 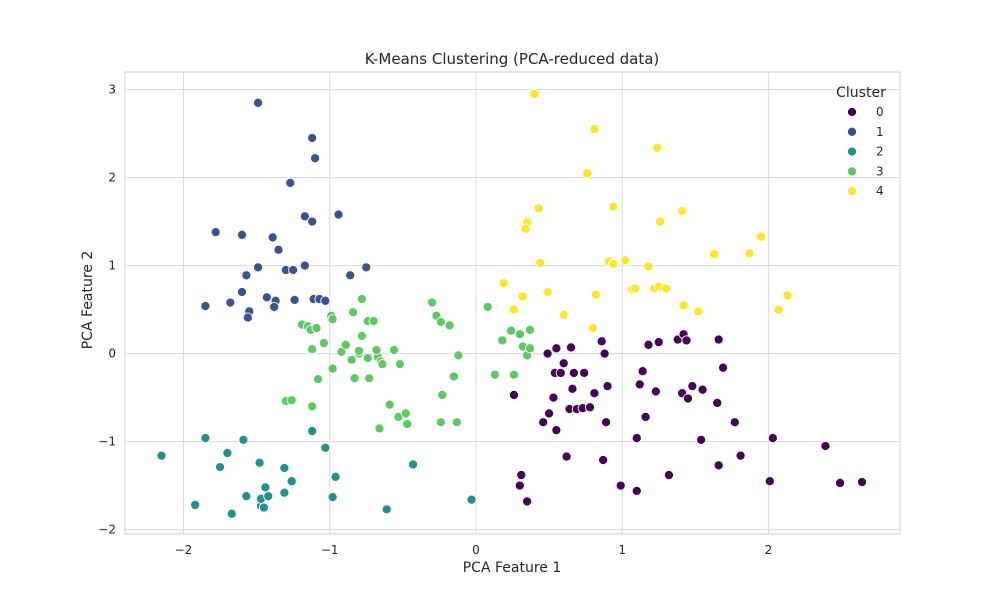 What do you see at coordinates (880, 191) in the screenshot?
I see `legend-label: 4` at bounding box center [880, 191].